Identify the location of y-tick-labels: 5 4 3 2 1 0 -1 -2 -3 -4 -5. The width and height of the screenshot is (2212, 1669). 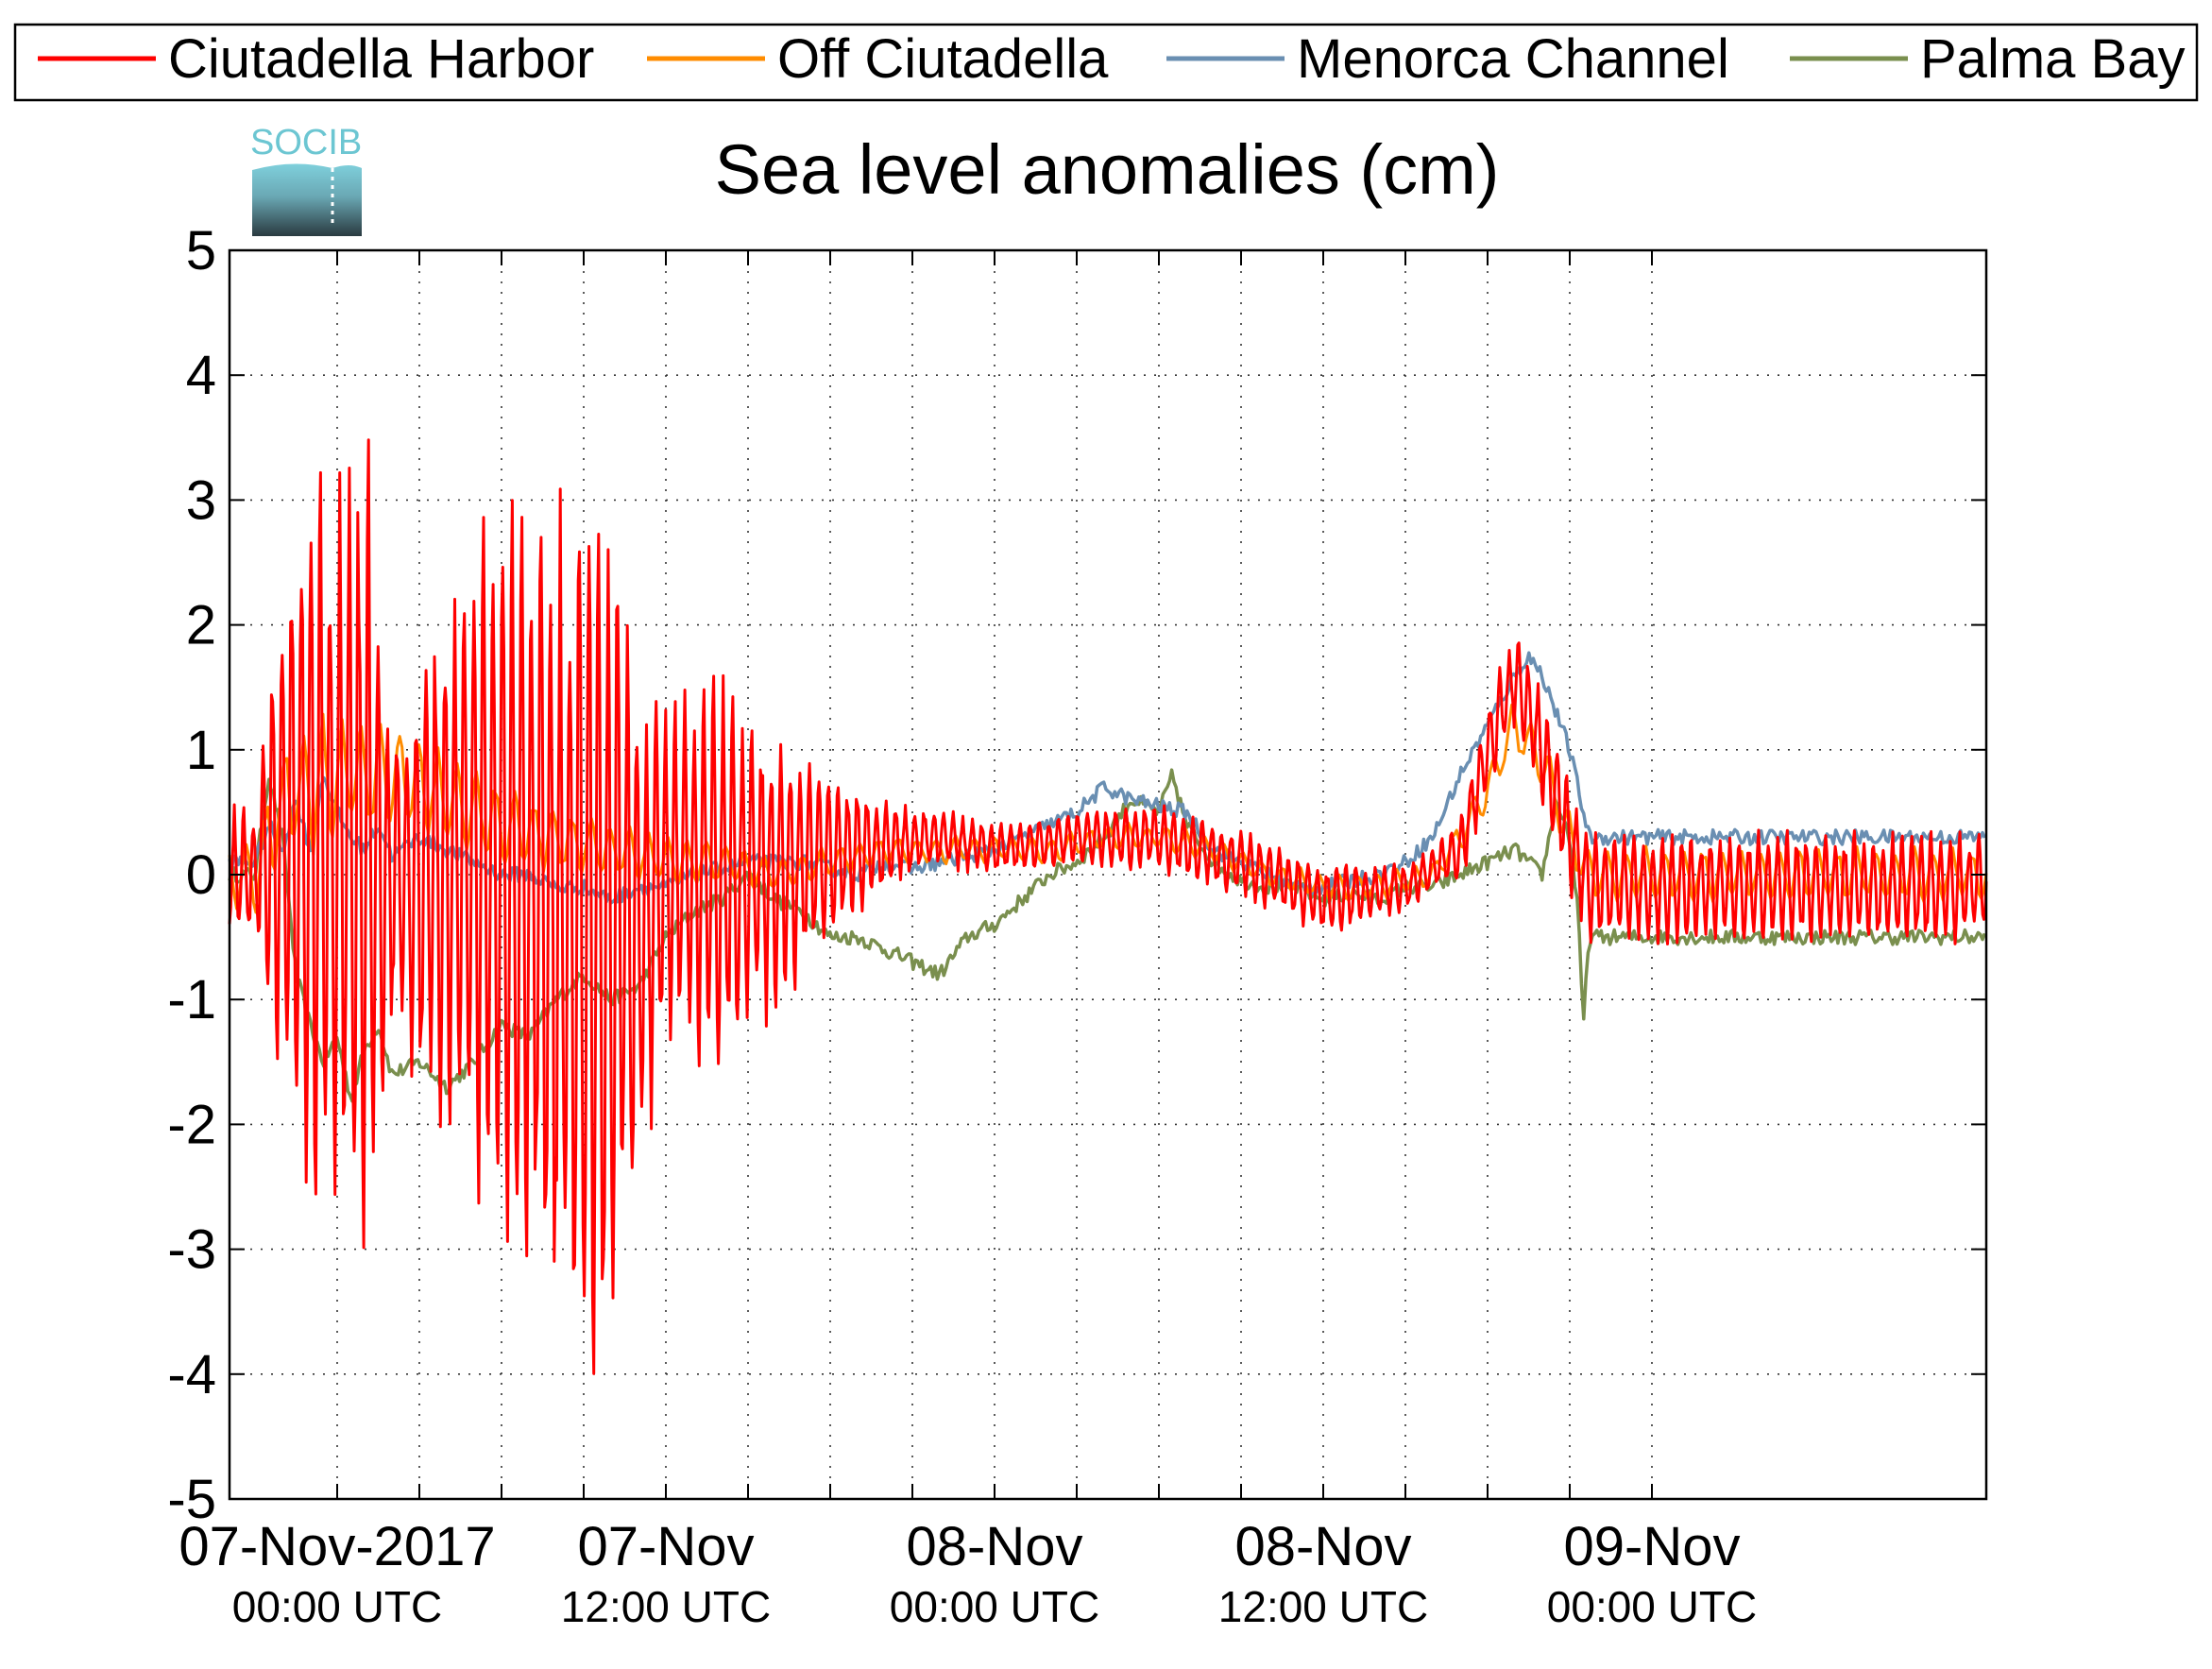
(191, 875).